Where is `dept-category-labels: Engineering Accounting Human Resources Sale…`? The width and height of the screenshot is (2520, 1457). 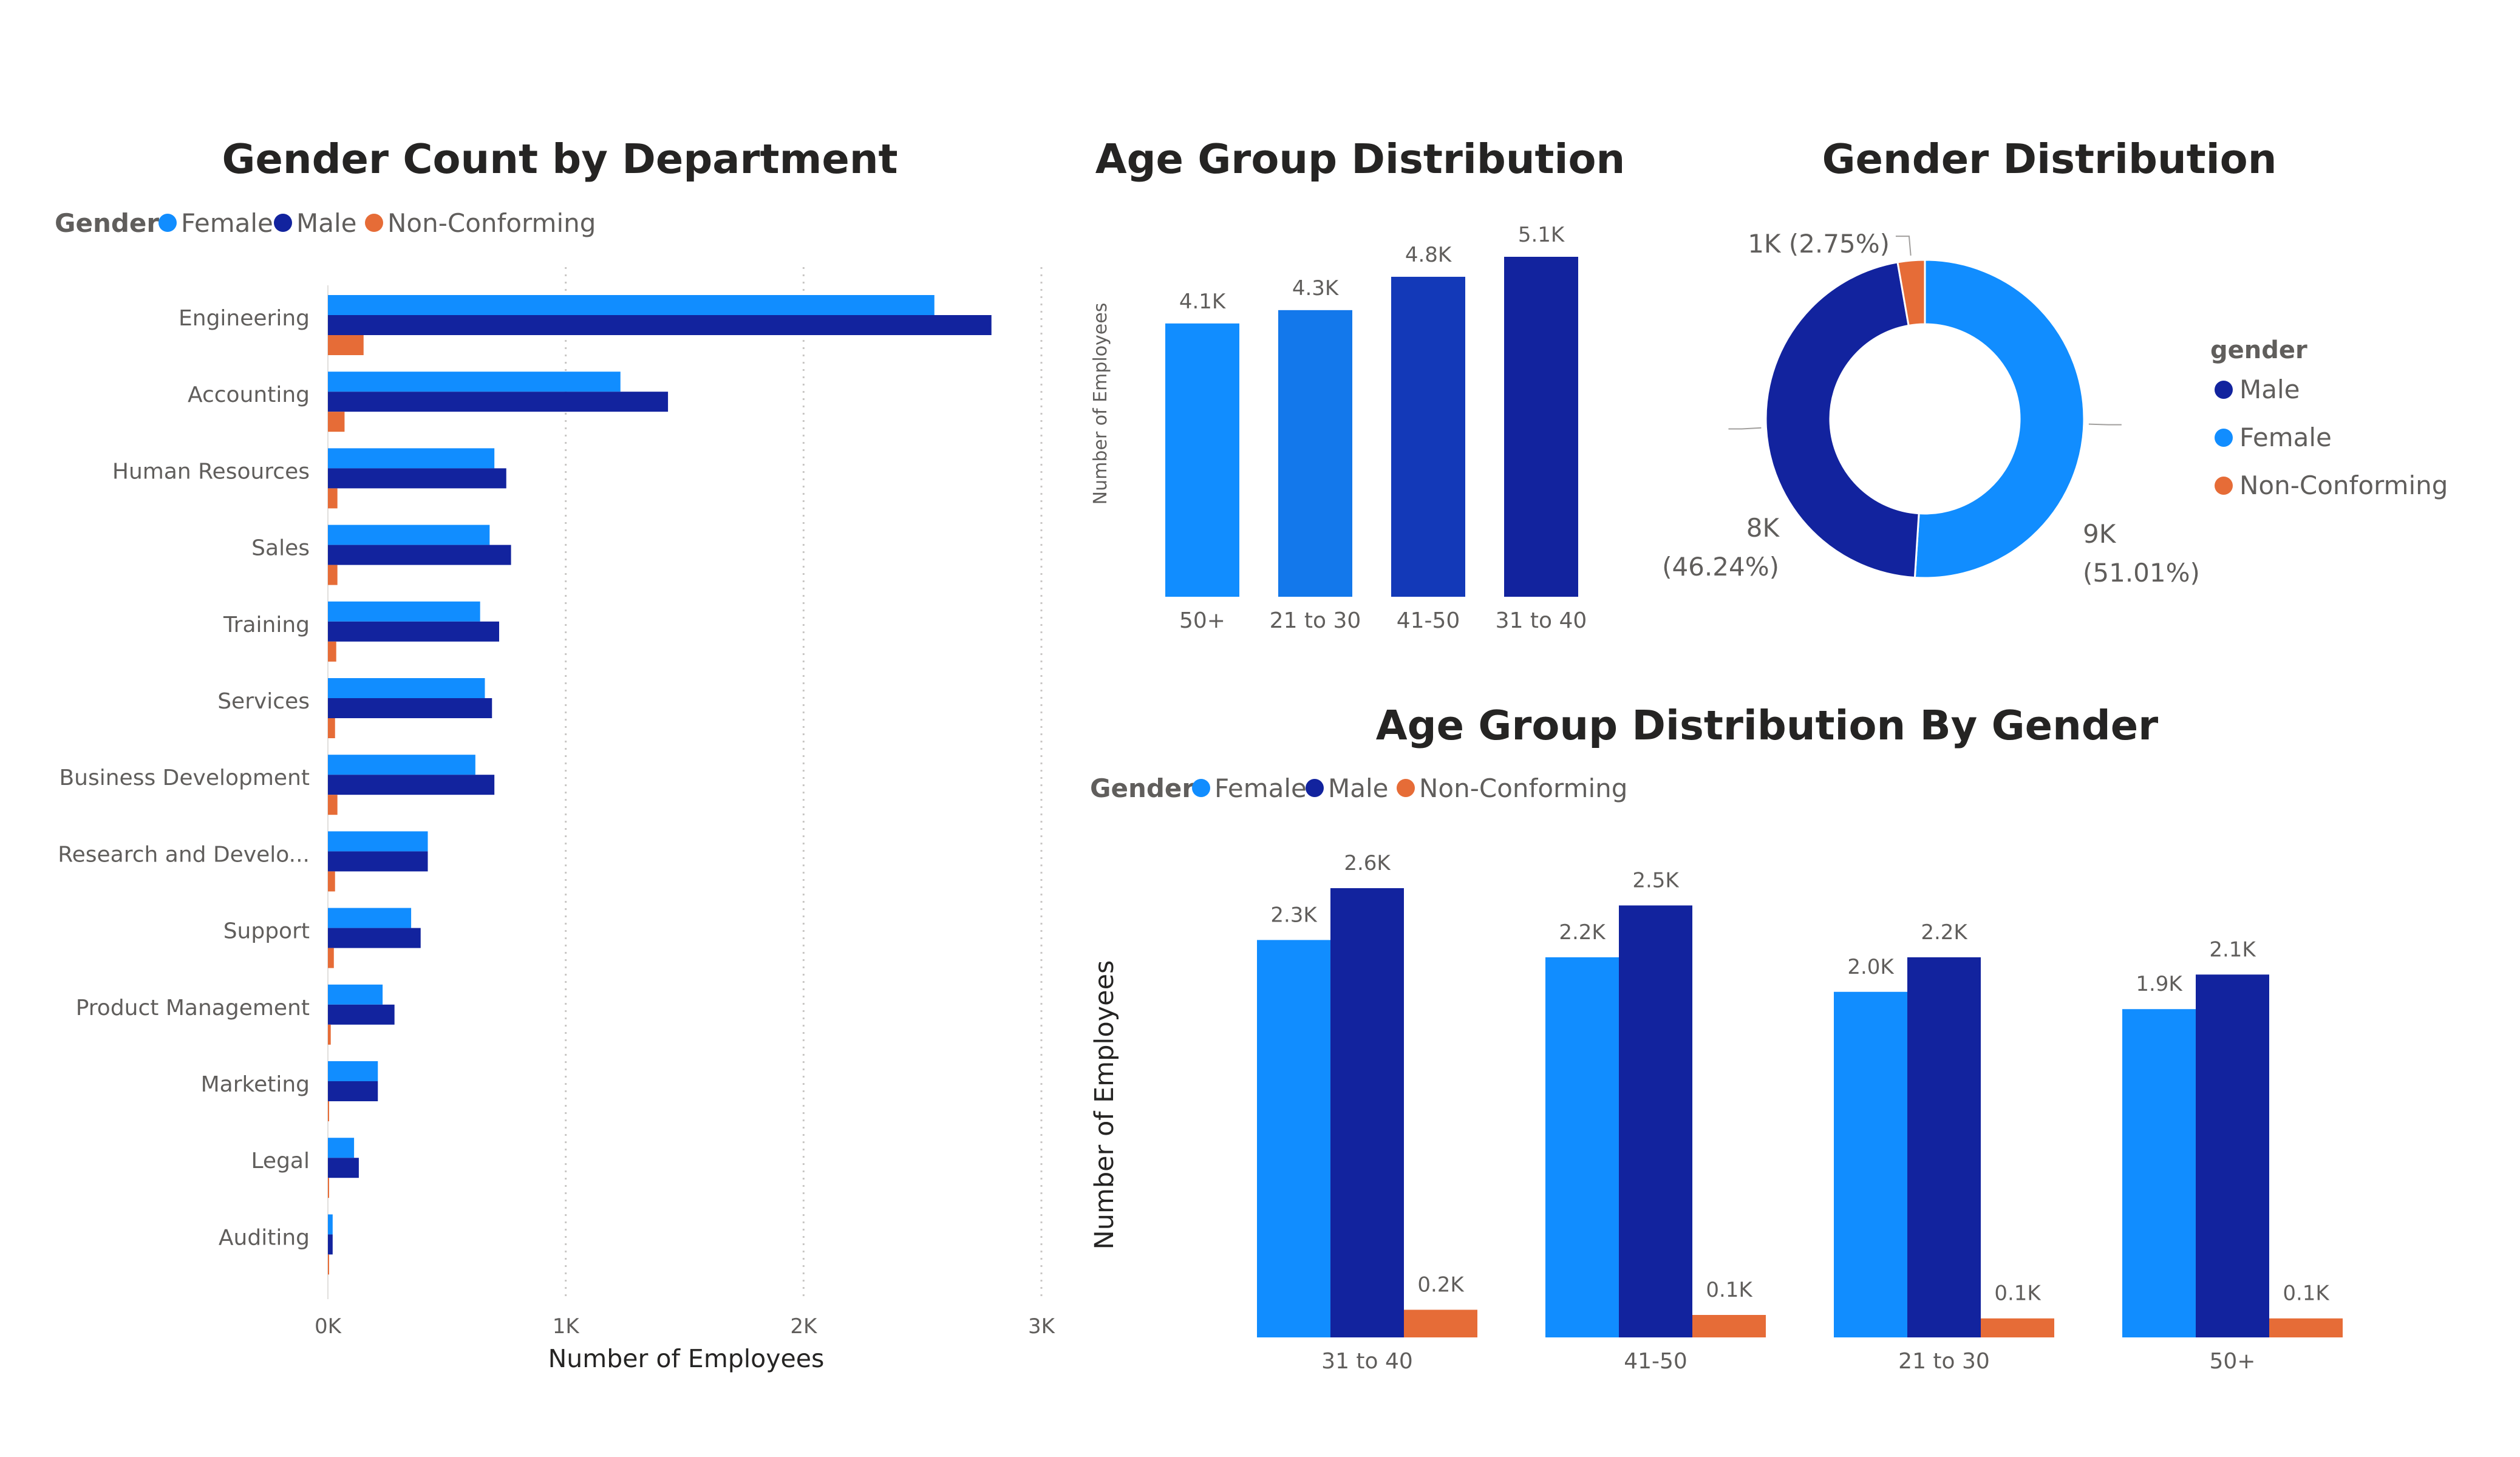 dept-category-labels: Engineering Accounting Human Resources Sale… is located at coordinates (184, 778).